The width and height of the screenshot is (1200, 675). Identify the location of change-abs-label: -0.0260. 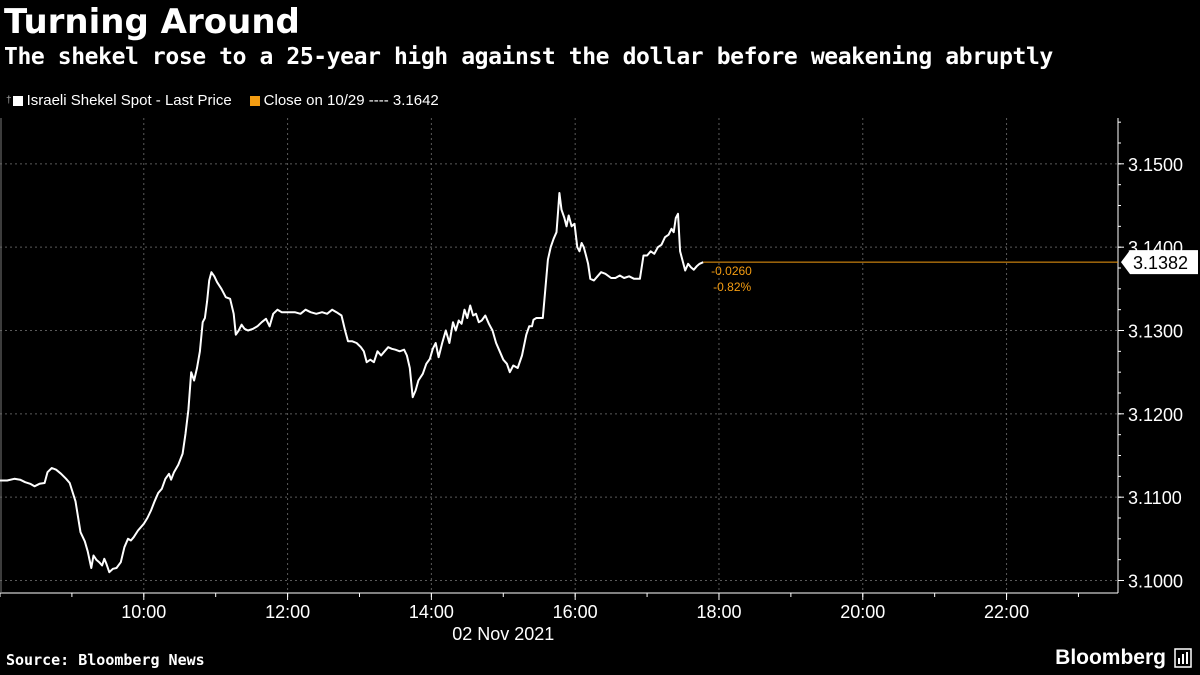
(731, 271).